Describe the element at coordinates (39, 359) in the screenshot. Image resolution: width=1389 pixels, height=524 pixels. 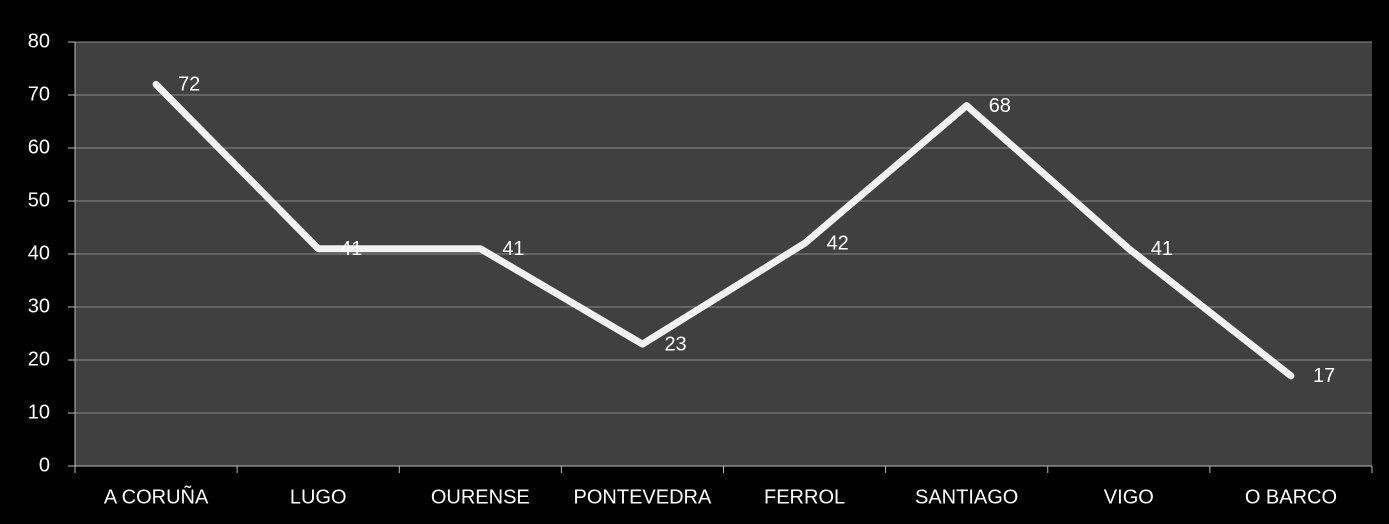
I see `y-tick-label: 20` at that location.